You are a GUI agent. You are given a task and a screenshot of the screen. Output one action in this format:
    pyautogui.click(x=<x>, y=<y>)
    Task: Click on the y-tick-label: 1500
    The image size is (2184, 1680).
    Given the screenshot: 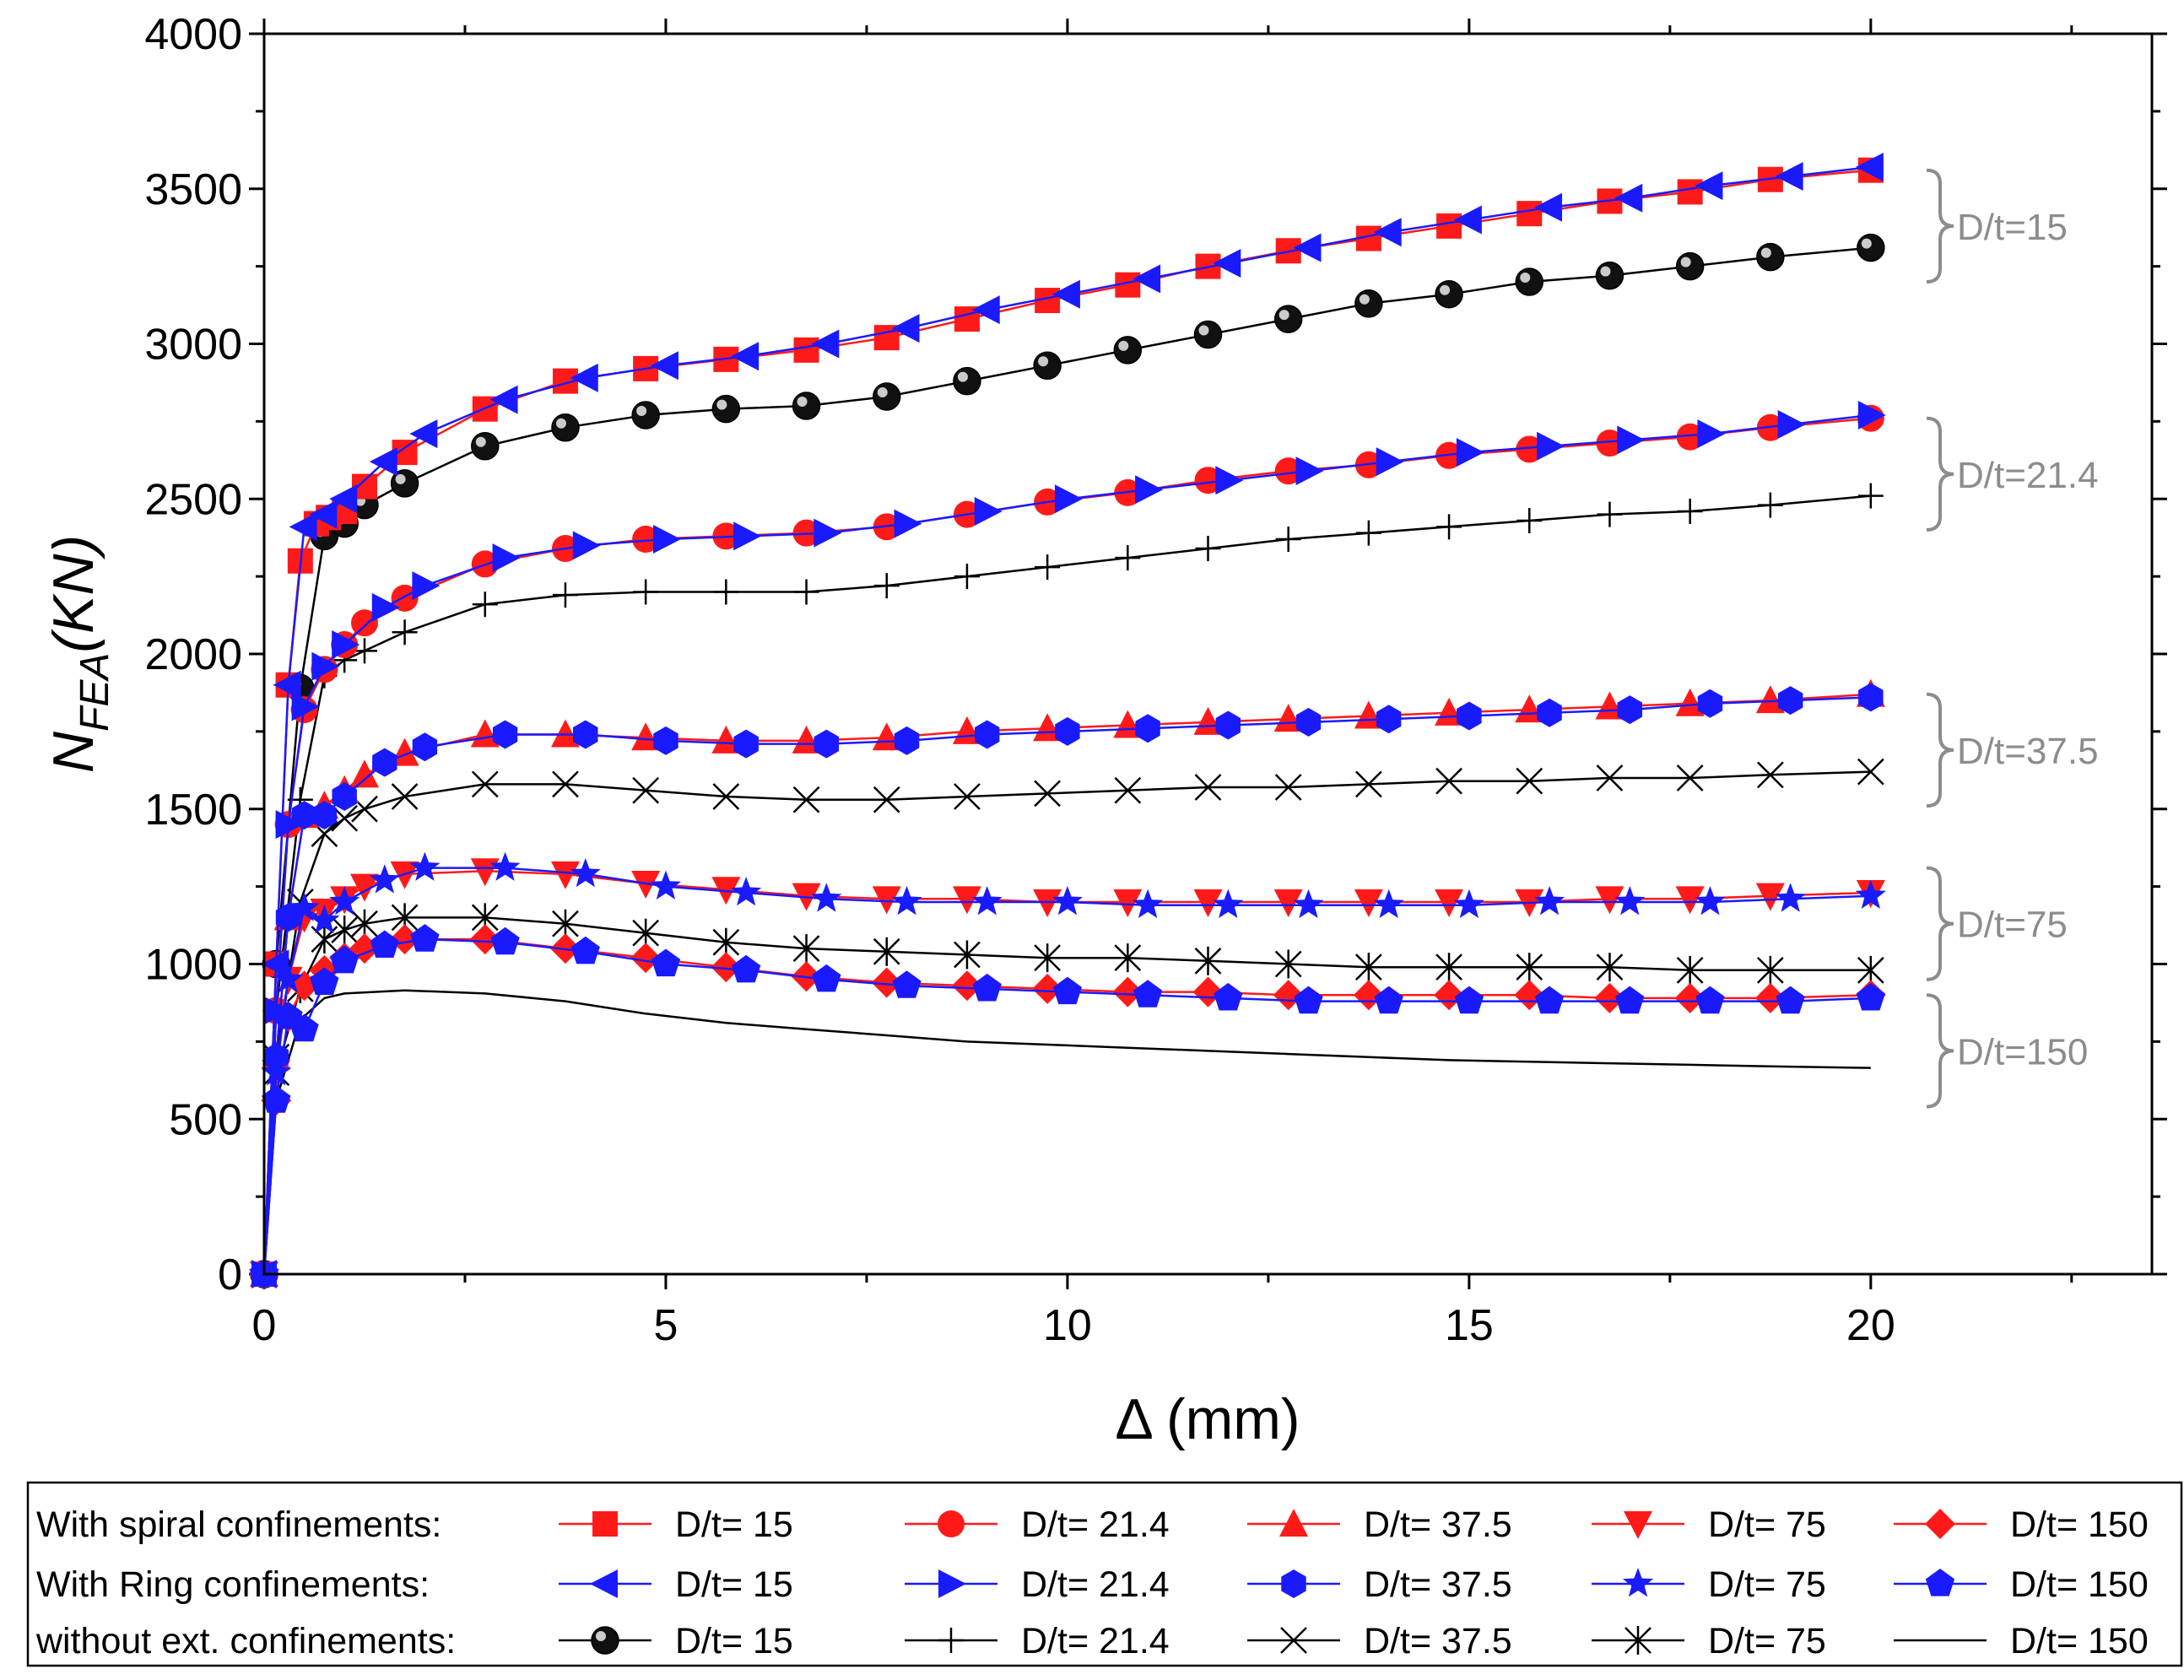 What is the action you would take?
    pyautogui.click(x=193, y=810)
    